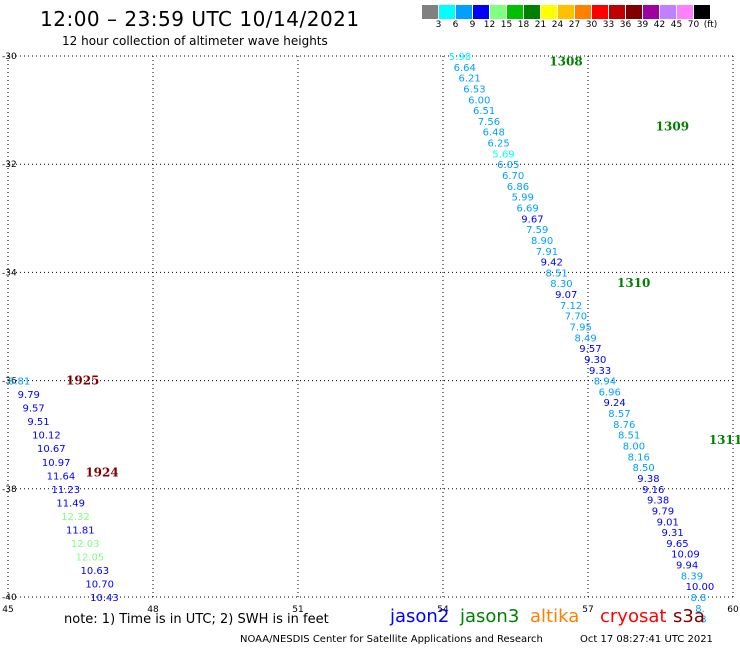  What do you see at coordinates (537, 230) in the screenshot?
I see `wave-height-label: 7.59` at bounding box center [537, 230].